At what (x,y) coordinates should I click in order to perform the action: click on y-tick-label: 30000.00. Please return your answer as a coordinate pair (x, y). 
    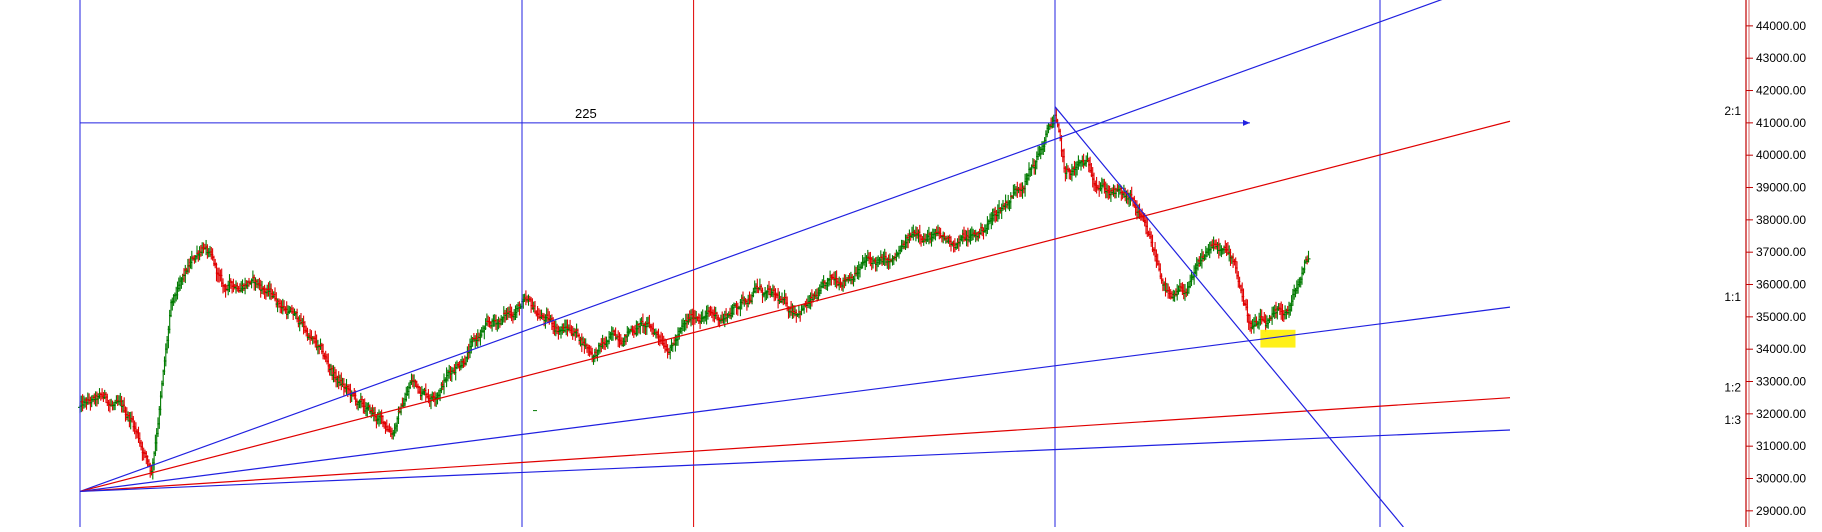
    Looking at the image, I should click on (1781, 479).